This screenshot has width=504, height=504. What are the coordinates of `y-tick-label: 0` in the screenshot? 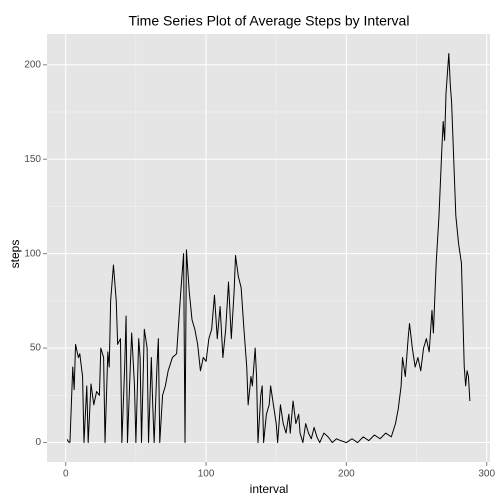 It's located at (38, 442).